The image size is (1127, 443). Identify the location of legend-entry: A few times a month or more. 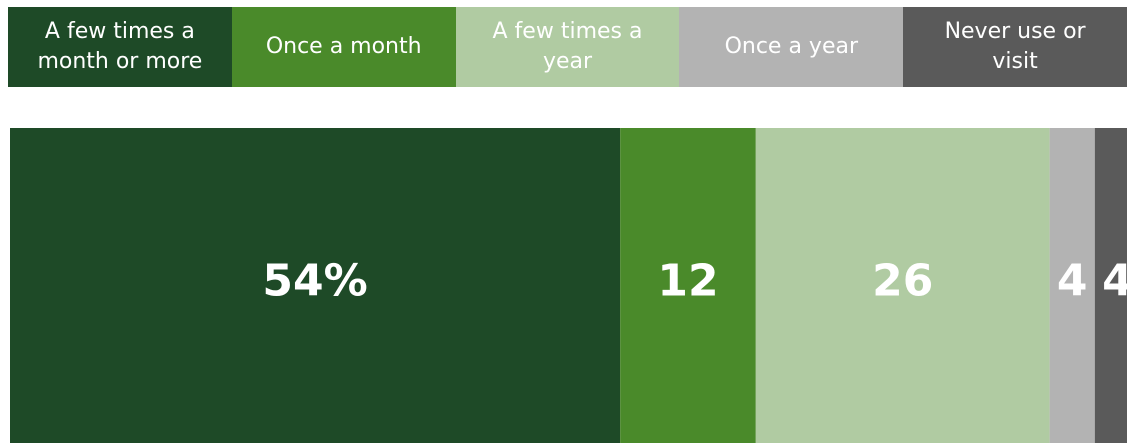
(120, 47).